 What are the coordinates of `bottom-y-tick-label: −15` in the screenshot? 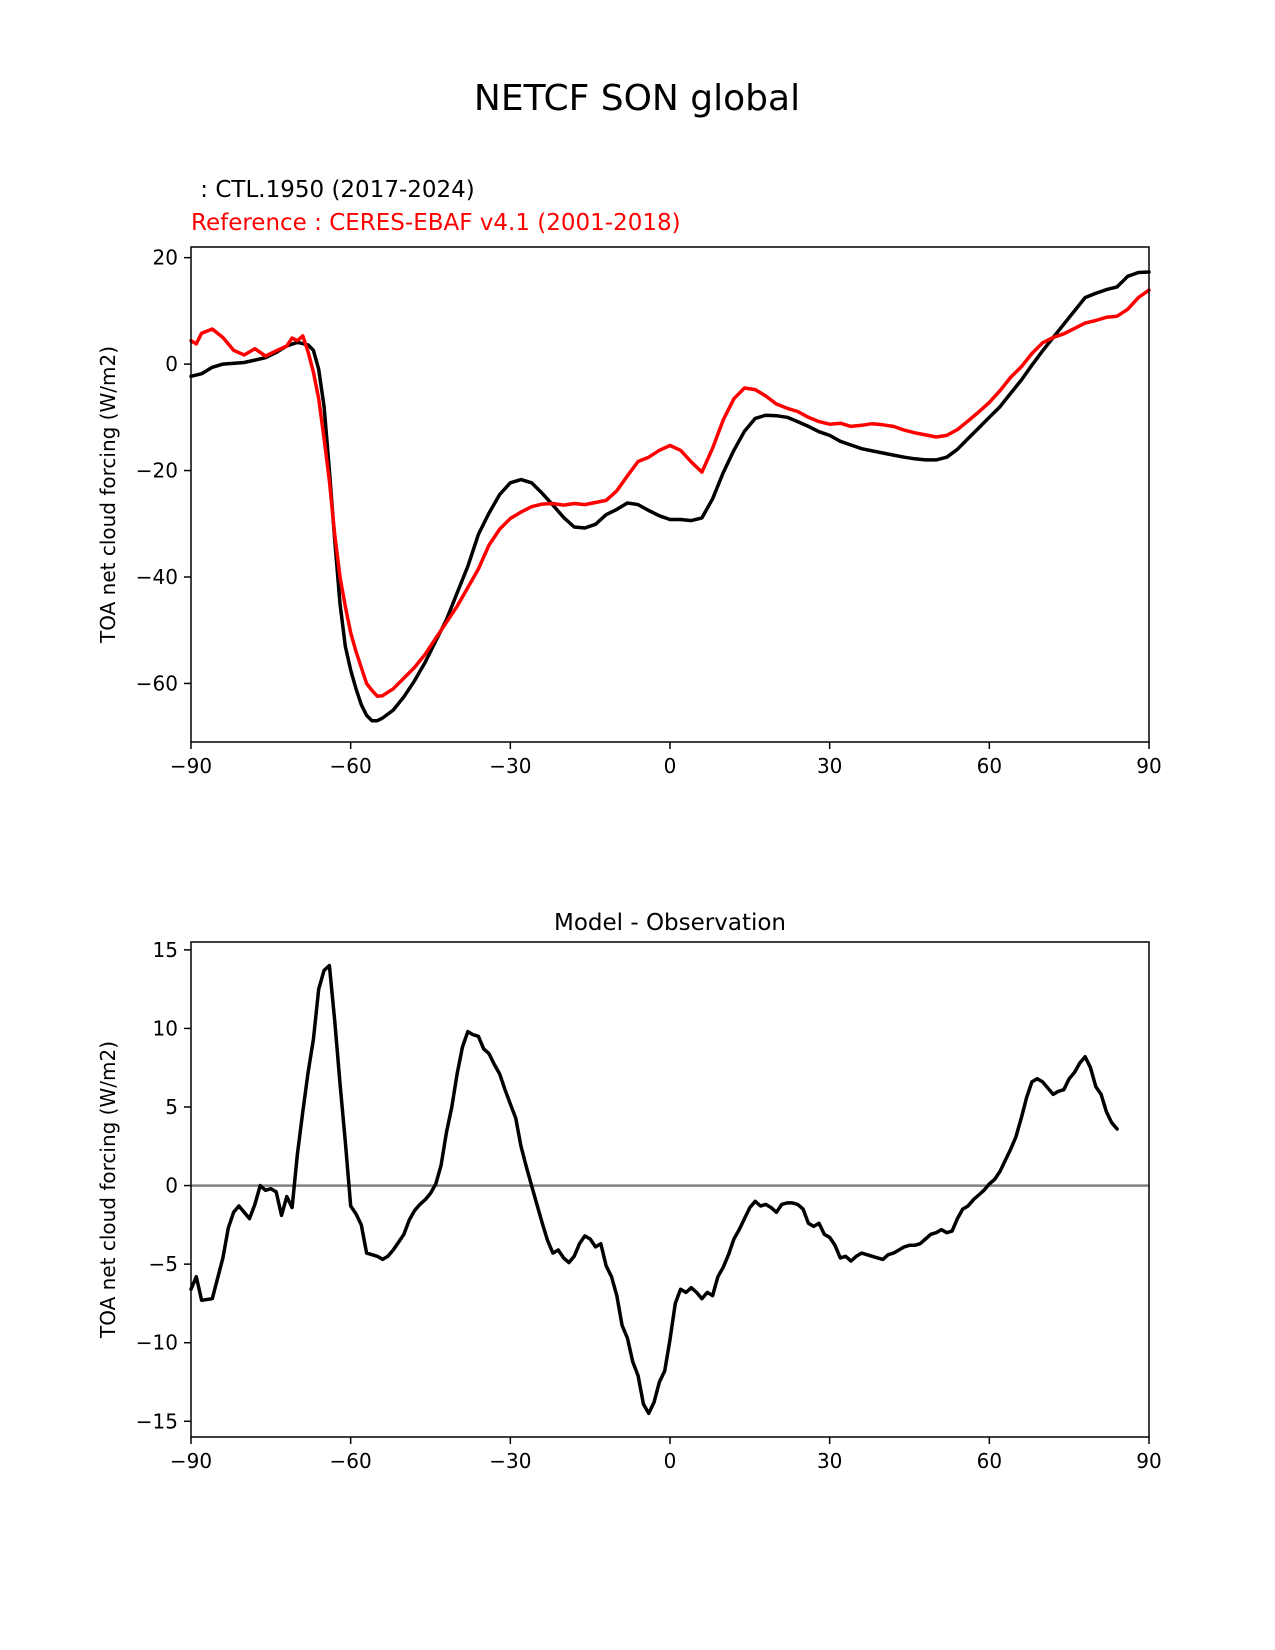 It's located at (157, 1421).